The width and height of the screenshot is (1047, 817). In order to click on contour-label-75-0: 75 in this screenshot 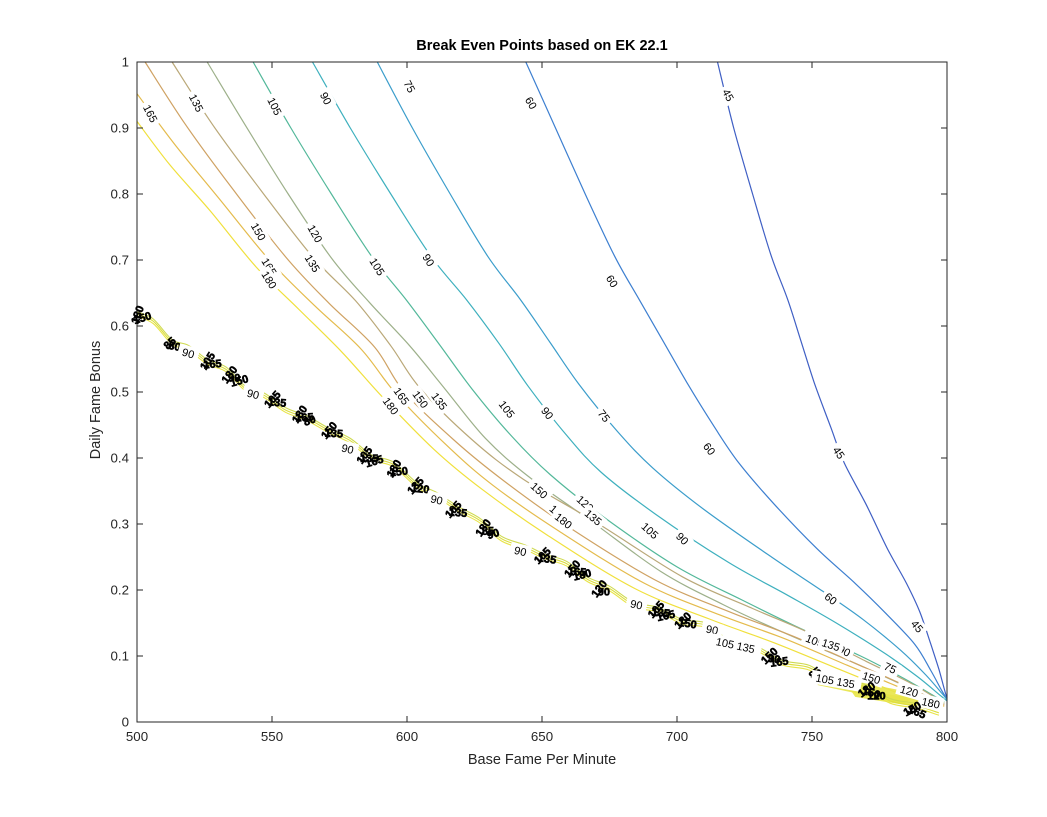, I will do `click(410, 86)`.